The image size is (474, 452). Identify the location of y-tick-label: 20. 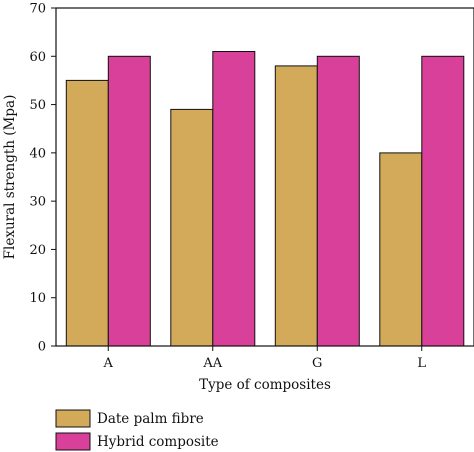
(37, 250).